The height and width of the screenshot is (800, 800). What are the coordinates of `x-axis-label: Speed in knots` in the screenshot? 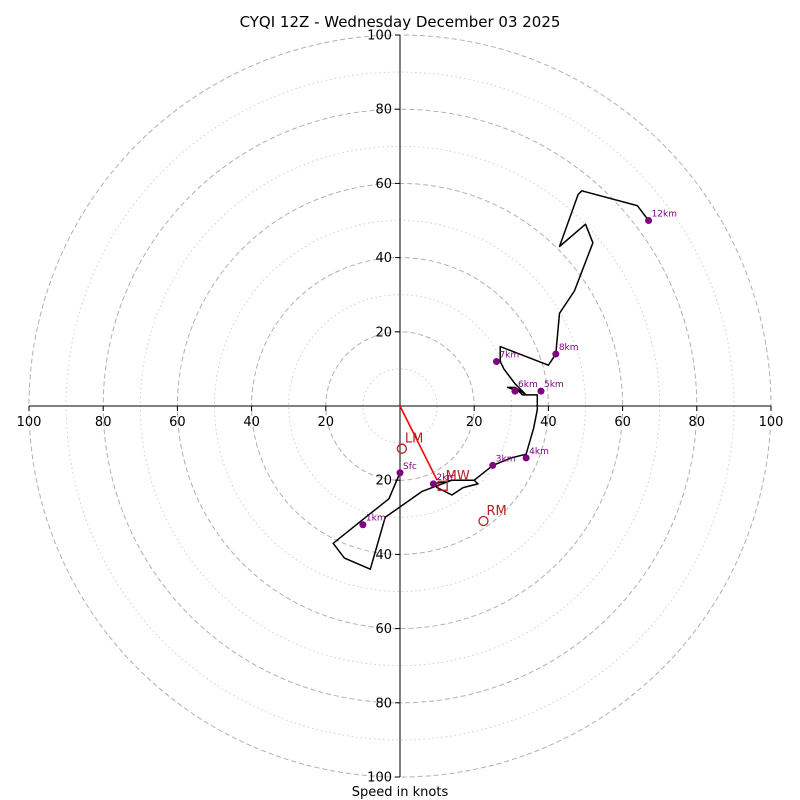 It's located at (400, 792).